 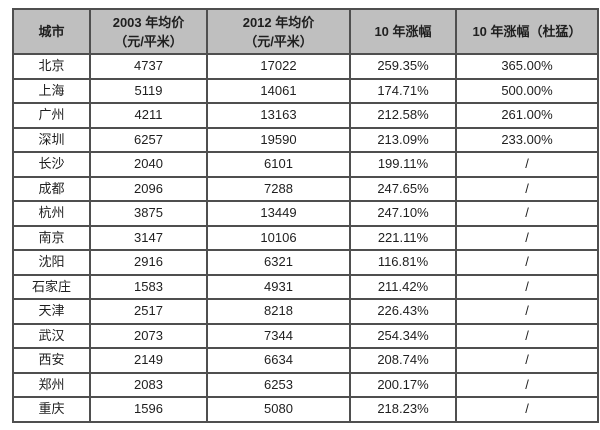 What do you see at coordinates (403, 188) in the screenshot?
I see `value-cell: 247.65%` at bounding box center [403, 188].